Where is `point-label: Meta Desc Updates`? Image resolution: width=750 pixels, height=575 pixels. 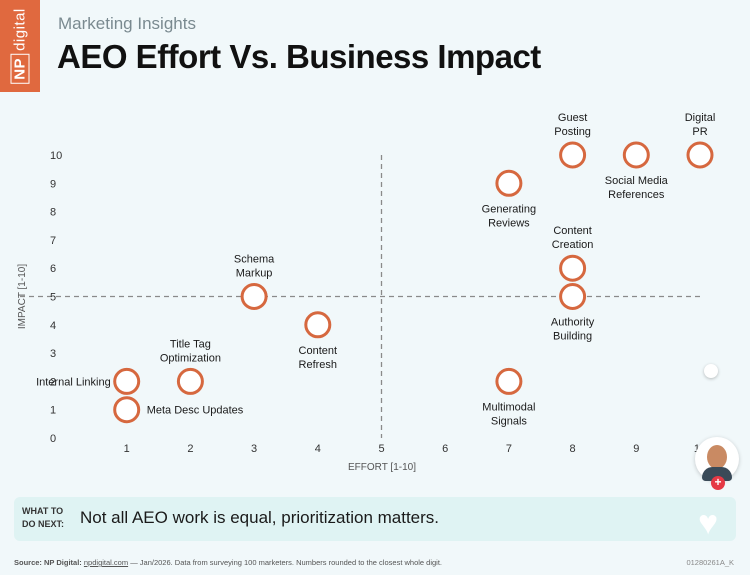 point-label: Meta Desc Updates is located at coordinates (195, 411).